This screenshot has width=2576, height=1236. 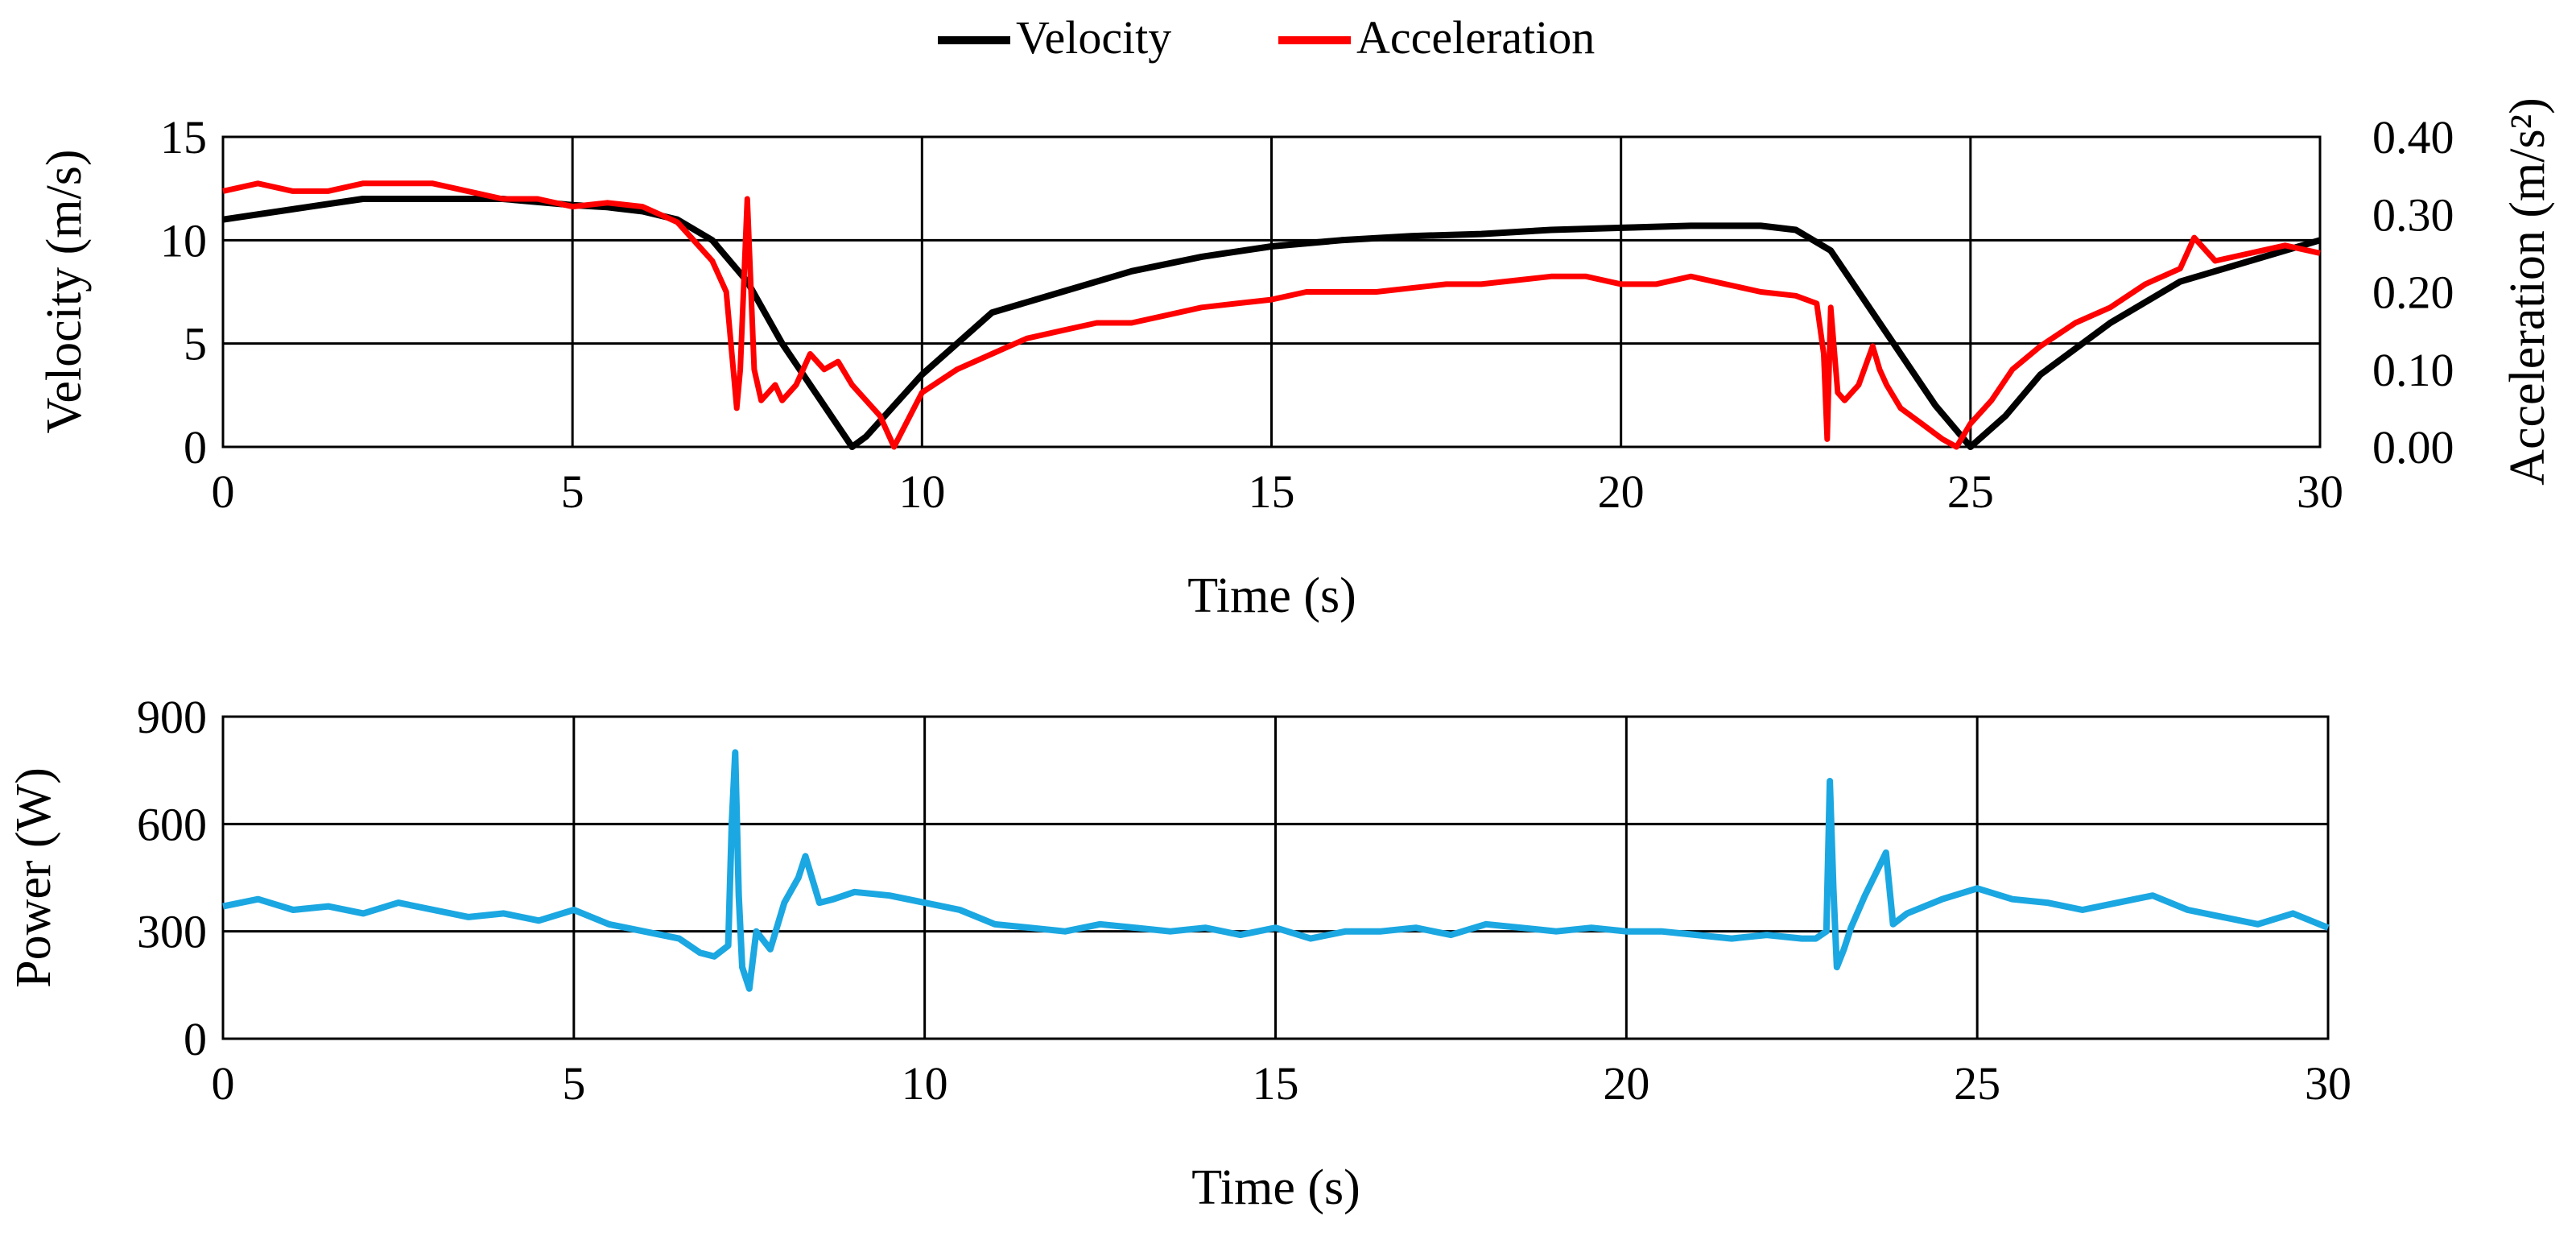 What do you see at coordinates (183, 240) in the screenshot?
I see `y-tick-label: 10` at bounding box center [183, 240].